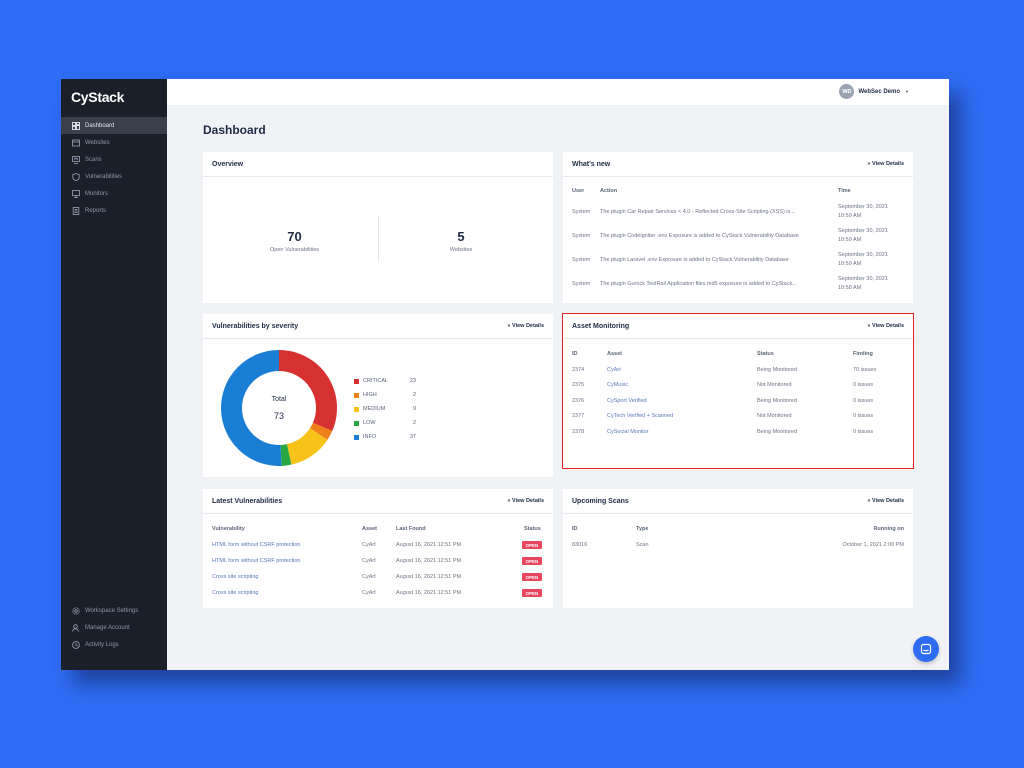 This screenshot has height=768, width=1024. What do you see at coordinates (76, 142) in the screenshot?
I see `browser-icon` at bounding box center [76, 142].